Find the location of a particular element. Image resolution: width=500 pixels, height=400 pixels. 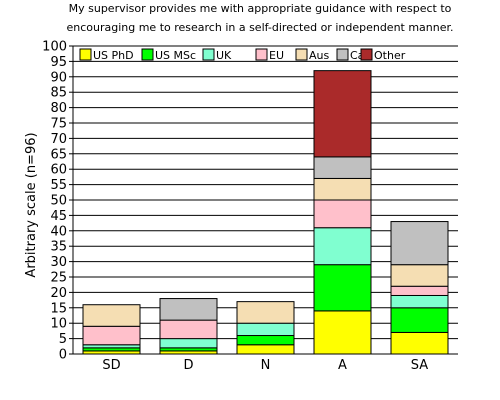

y-tick-label: 5 is located at coordinates (63, 339).